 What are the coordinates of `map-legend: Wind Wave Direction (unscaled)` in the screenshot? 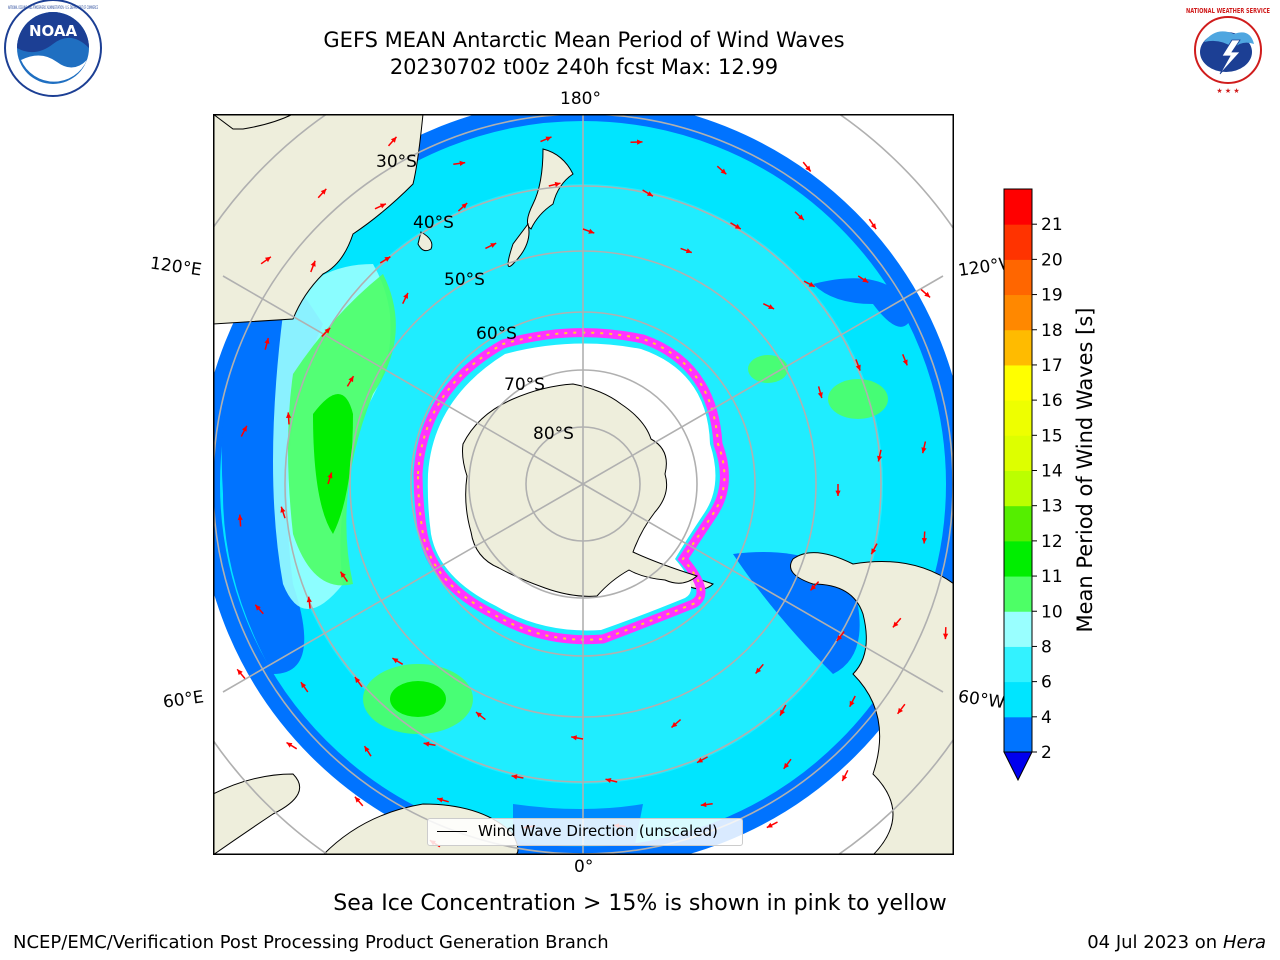 It's located at (585, 832).